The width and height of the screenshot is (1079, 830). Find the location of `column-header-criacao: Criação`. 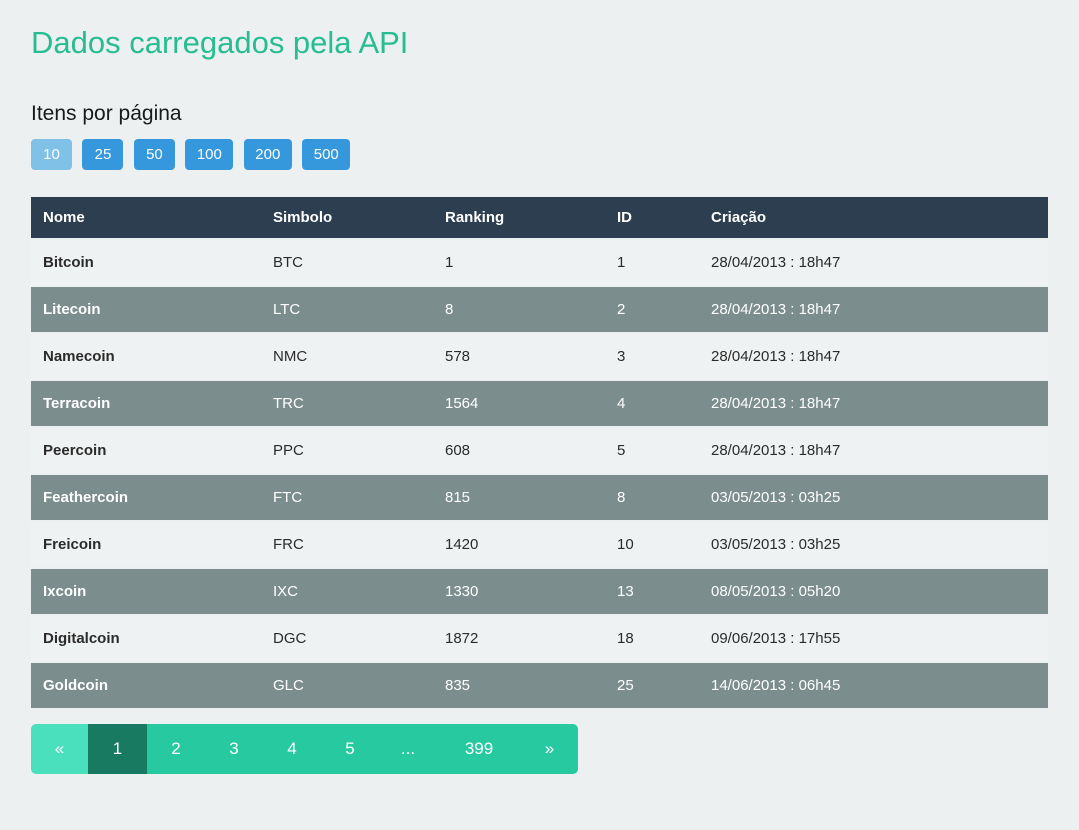

column-header-criacao: Criação is located at coordinates (873, 218).